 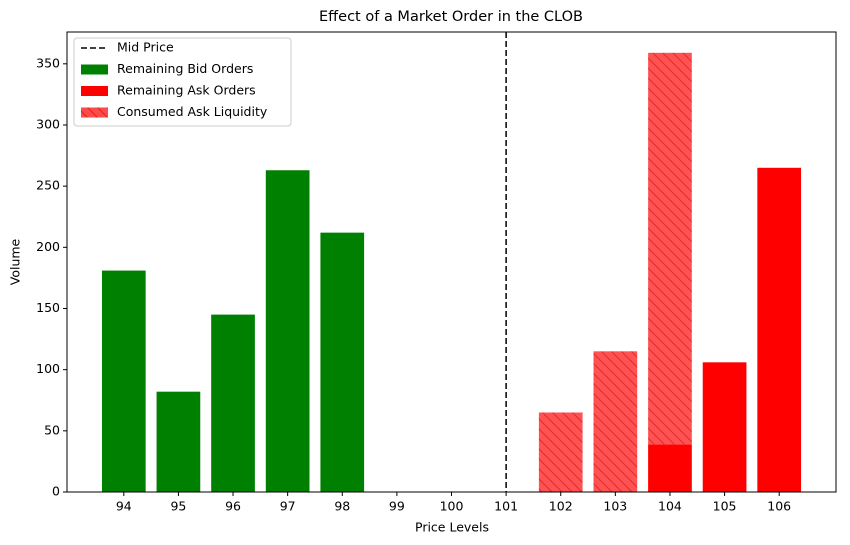 I want to click on y-tick-label: 300, so click(x=48, y=123).